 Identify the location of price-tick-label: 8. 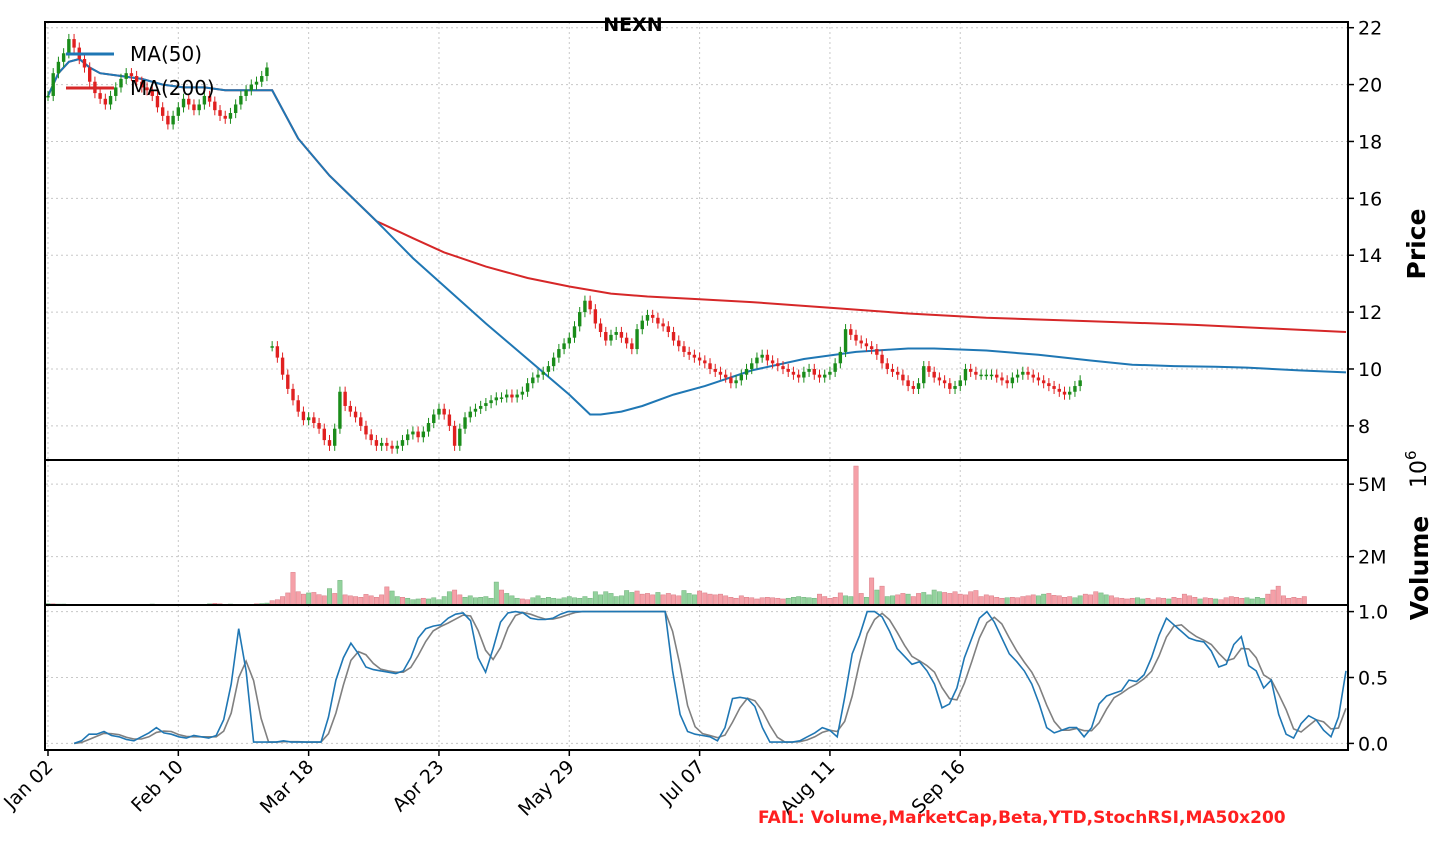
(1364, 427).